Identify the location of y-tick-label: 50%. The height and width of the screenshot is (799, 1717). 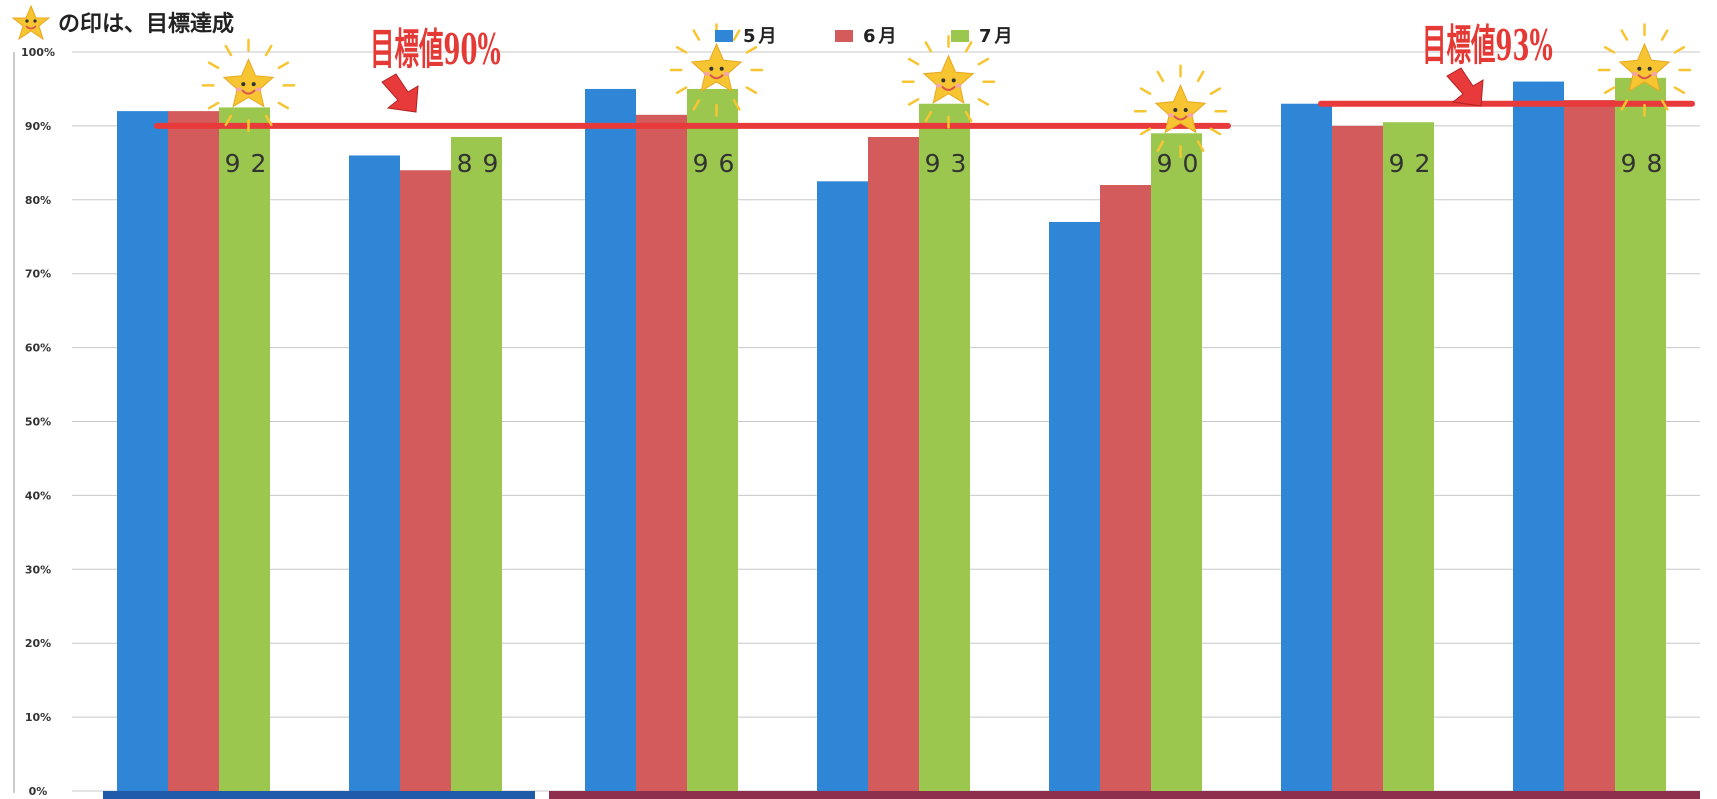
(38, 422).